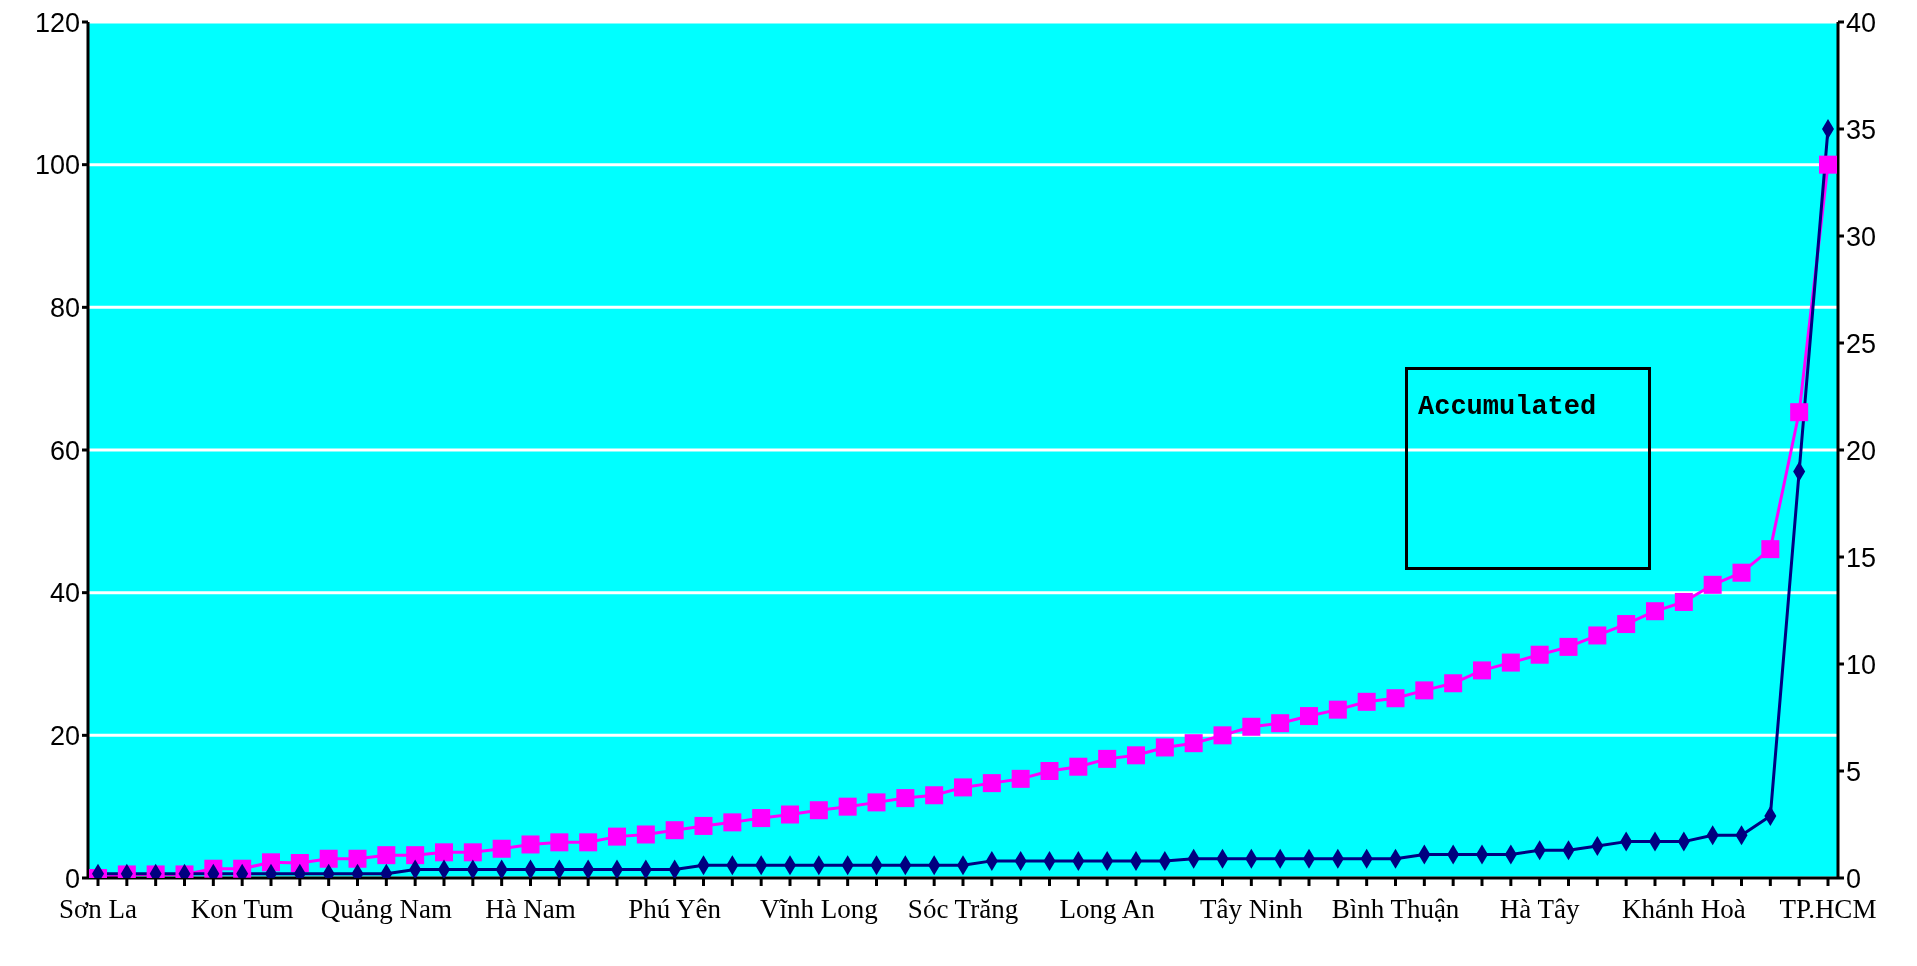  Describe the element at coordinates (1528, 468) in the screenshot. I see `text-box: Accumulated` at that location.